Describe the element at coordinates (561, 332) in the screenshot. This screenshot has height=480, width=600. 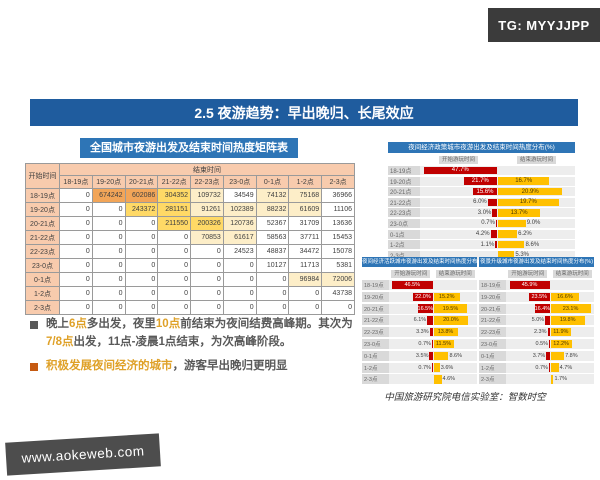
I see `end-bar: 11.9%` at that location.